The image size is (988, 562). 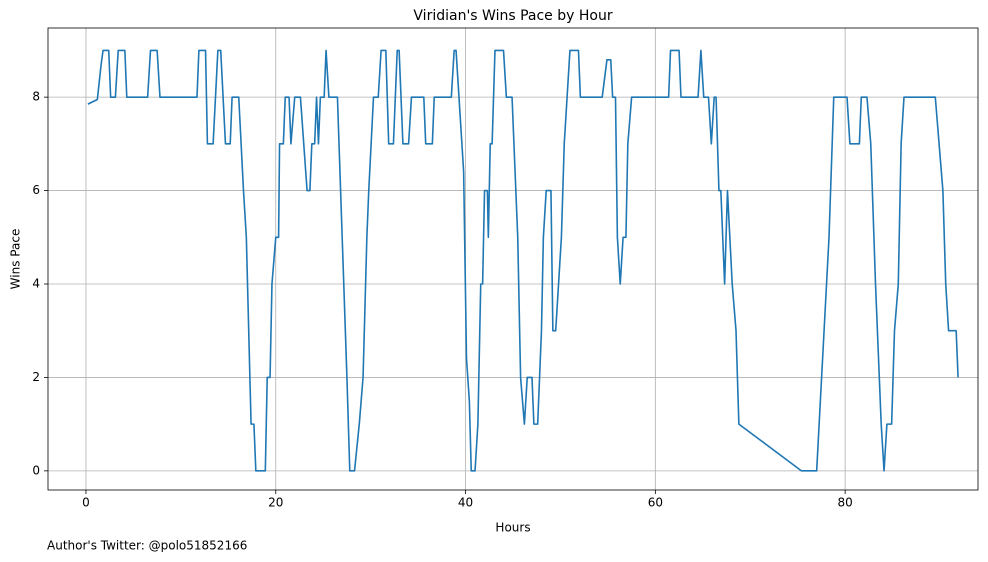 What do you see at coordinates (275, 503) in the screenshot?
I see `x-tick-label: 20` at bounding box center [275, 503].